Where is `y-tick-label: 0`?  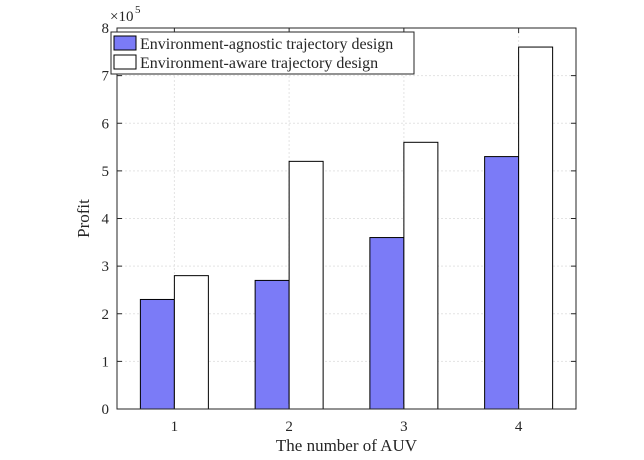
y-tick-label: 0 is located at coordinates (106, 410).